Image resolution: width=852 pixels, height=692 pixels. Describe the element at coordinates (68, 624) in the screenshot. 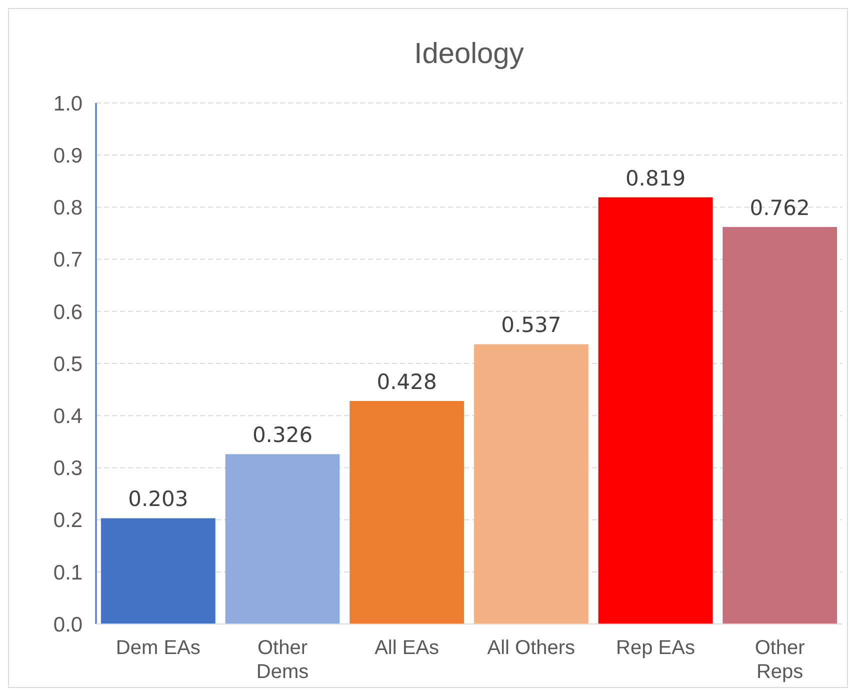

I see `text: 0.0` at that location.